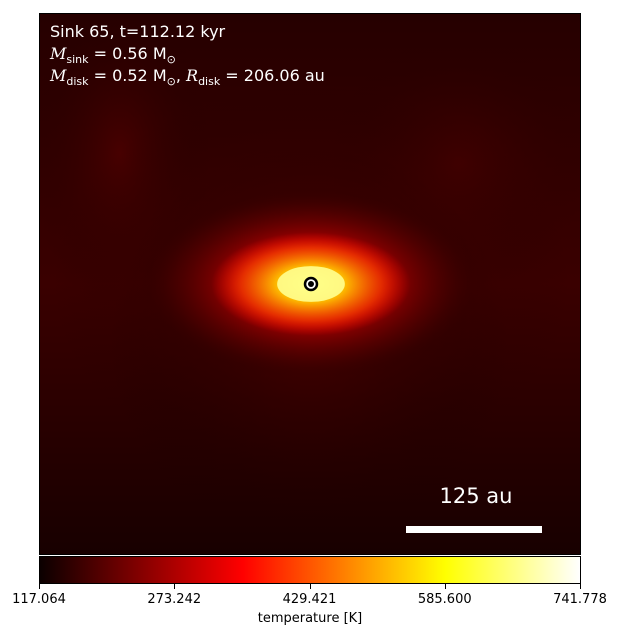 Image resolution: width=619 pixels, height=636 pixels. I want to click on m-sink-sun-symbol: ⊙, so click(171, 60).